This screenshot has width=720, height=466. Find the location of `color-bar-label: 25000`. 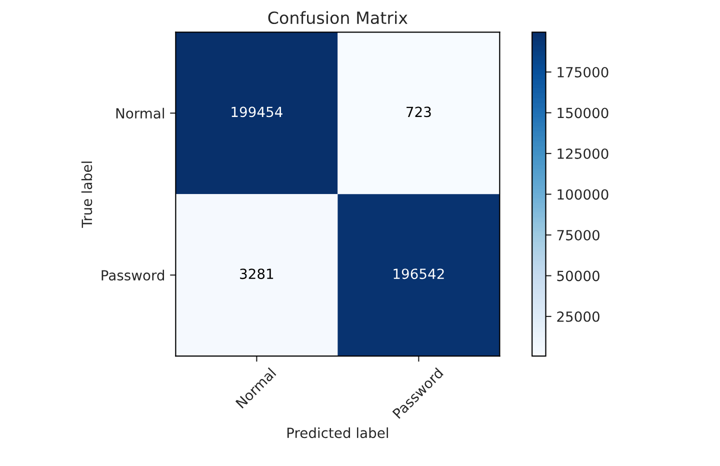

color-bar-label: 25000 is located at coordinates (578, 316).